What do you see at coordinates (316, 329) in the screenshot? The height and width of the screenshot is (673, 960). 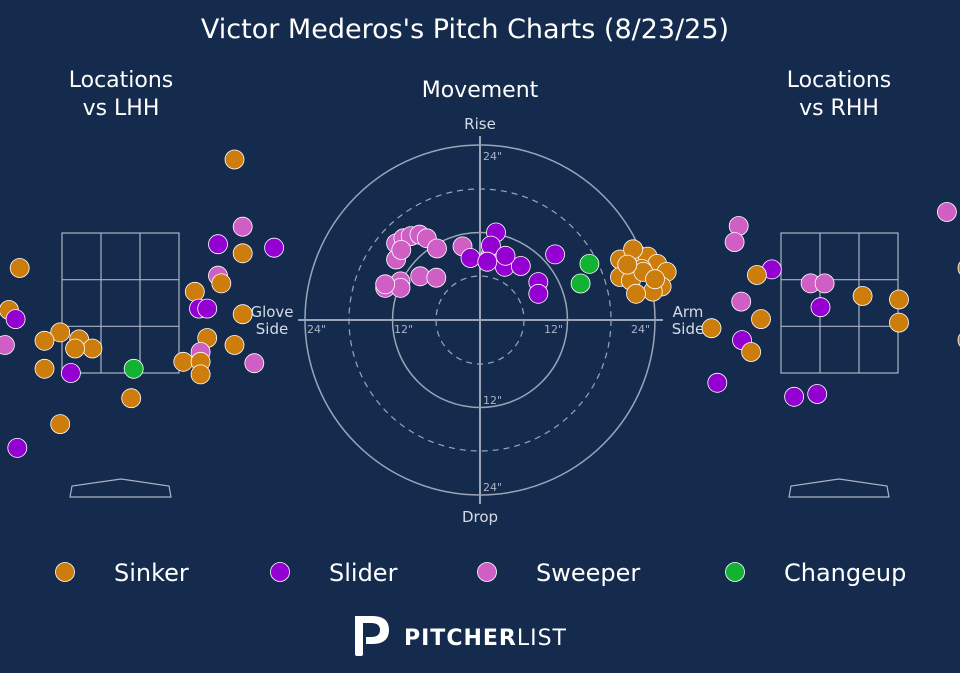 I see `ring-label-left-24: 24"` at bounding box center [316, 329].